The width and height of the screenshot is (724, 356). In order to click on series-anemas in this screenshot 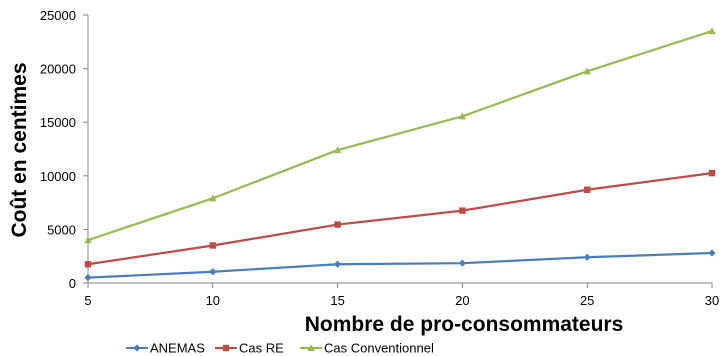, I will do `click(400, 265)`.